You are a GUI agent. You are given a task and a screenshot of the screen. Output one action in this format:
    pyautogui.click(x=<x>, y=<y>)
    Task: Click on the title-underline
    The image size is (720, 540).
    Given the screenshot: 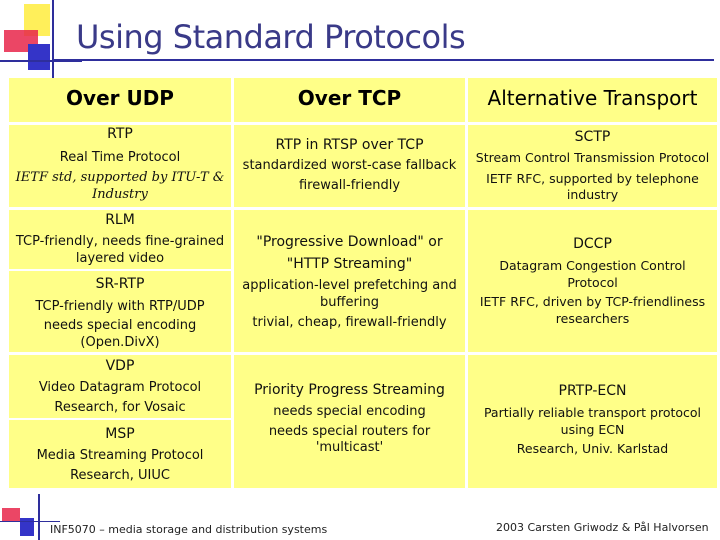 What is the action you would take?
    pyautogui.click(x=383, y=60)
    